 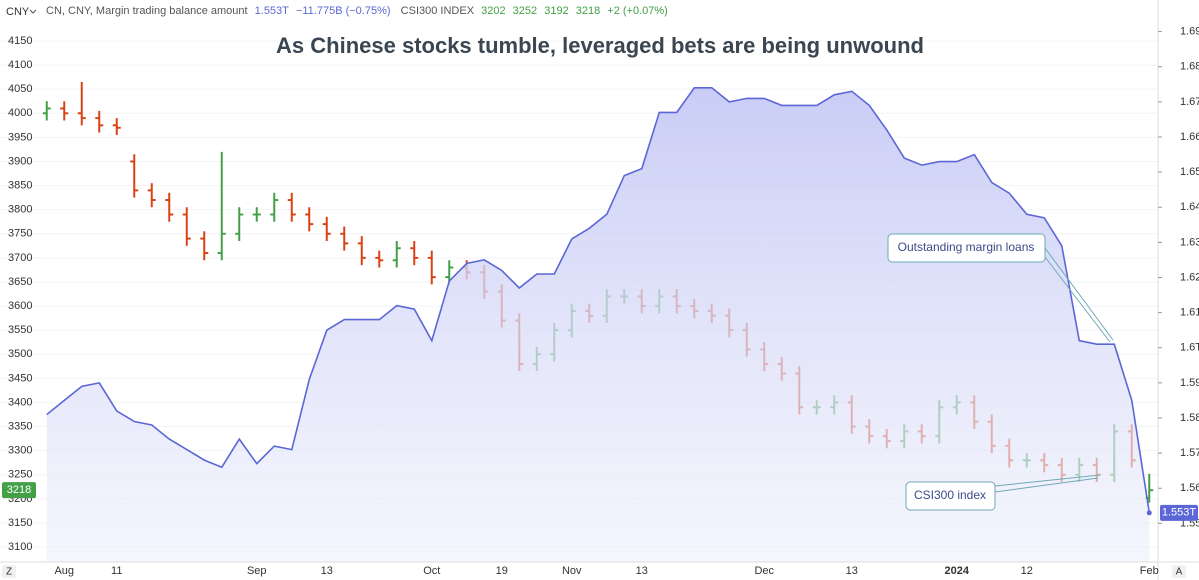 What do you see at coordinates (1189, 453) in the screenshot?
I see `y2-tick-label: 1.57T` at bounding box center [1189, 453].